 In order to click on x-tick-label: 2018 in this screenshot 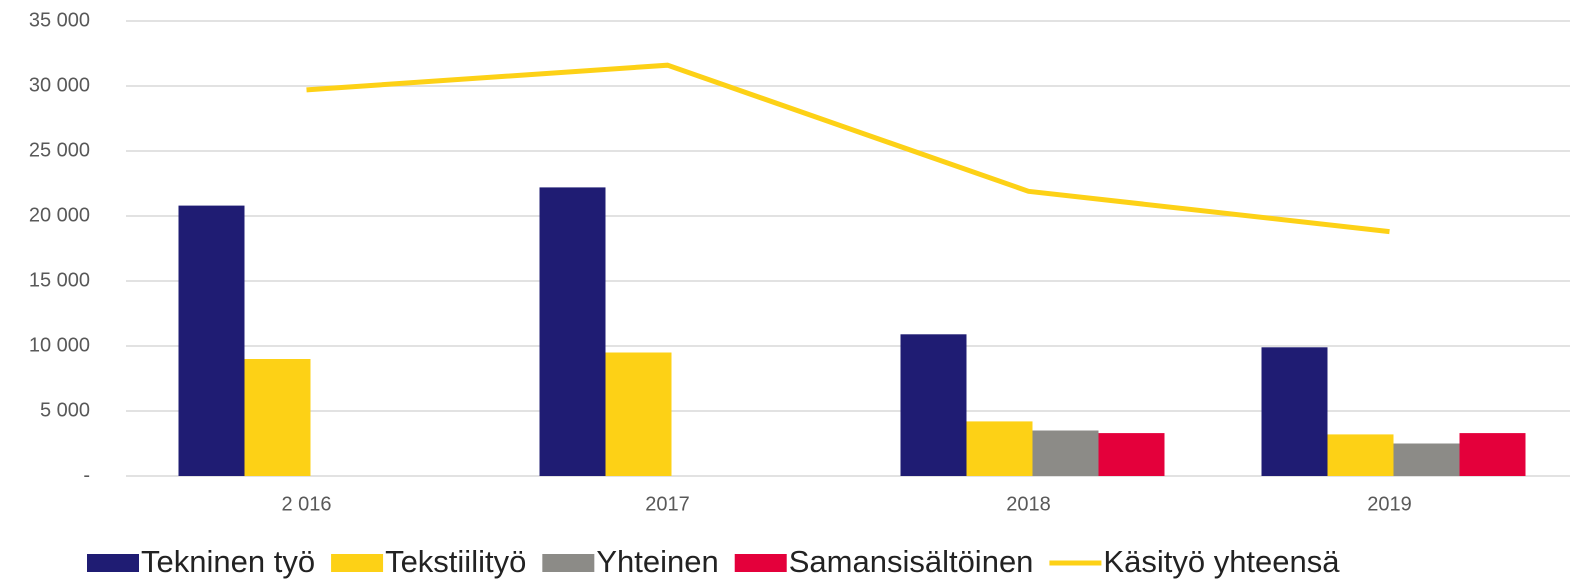, I will do `click(1028, 504)`.